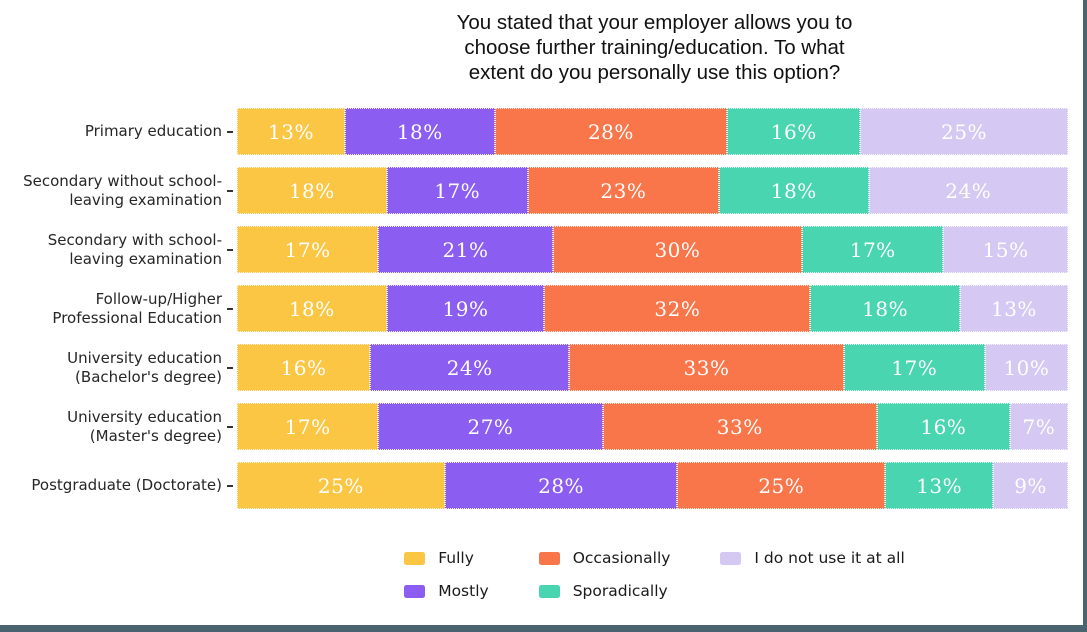 Image resolution: width=1087 pixels, height=632 pixels. I want to click on bar-segment-mostly: 17%, so click(457, 190).